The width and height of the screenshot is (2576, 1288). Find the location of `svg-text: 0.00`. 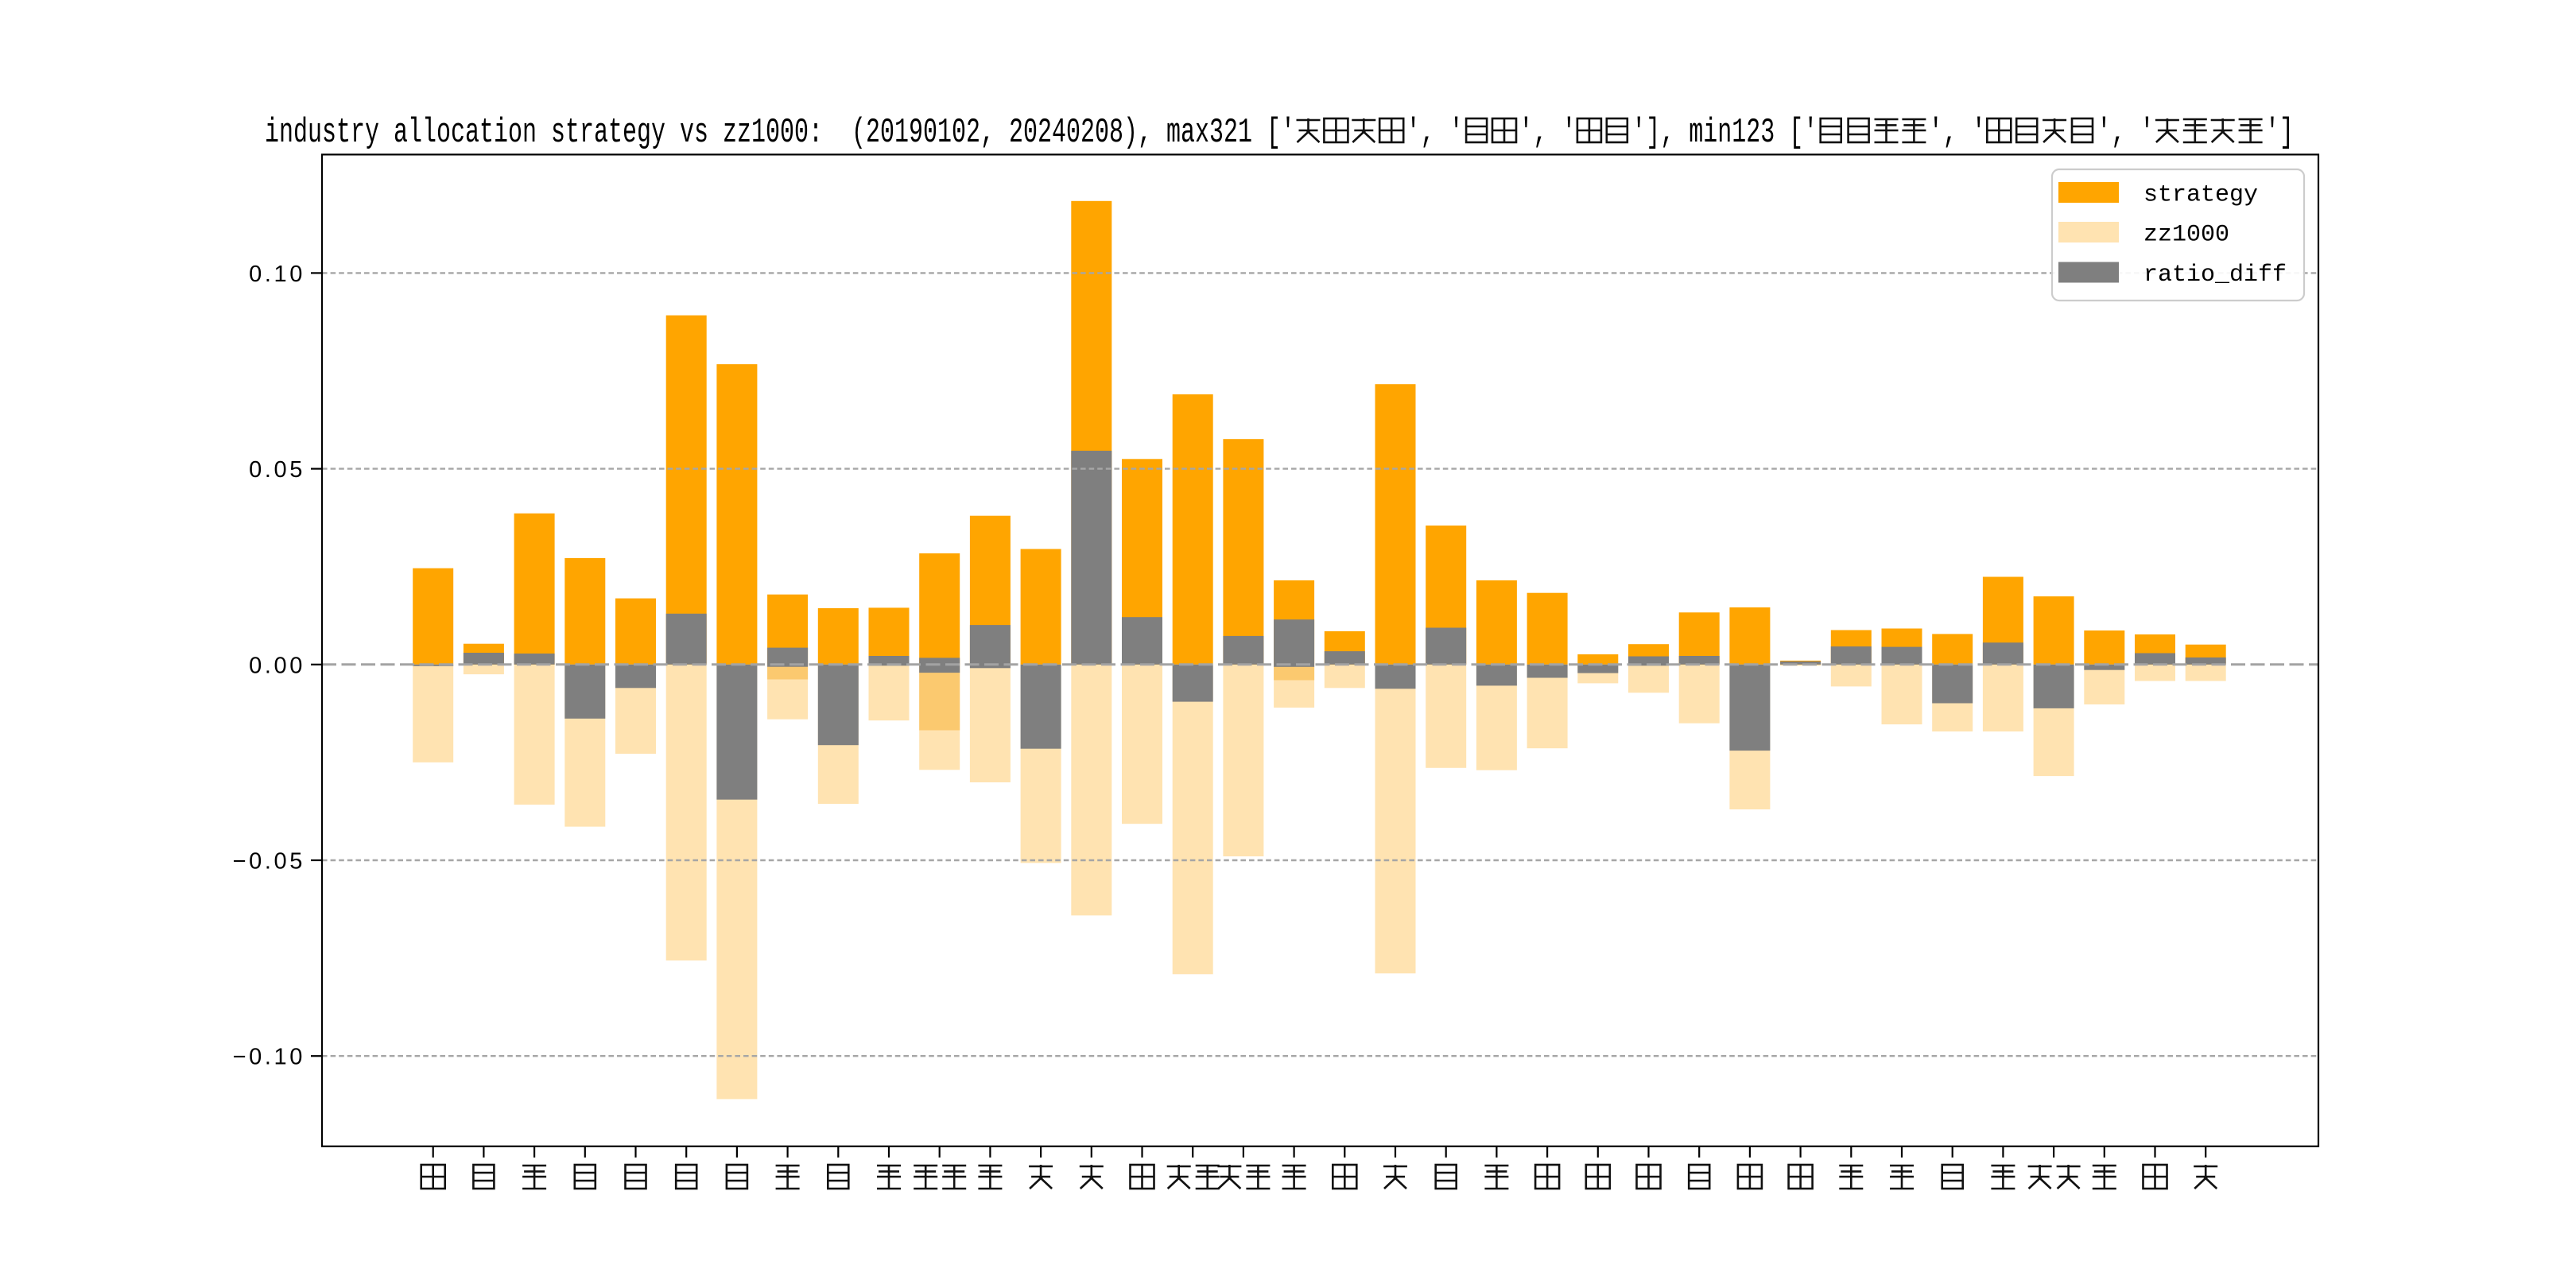

svg-text: 0.00 is located at coordinates (277, 666).